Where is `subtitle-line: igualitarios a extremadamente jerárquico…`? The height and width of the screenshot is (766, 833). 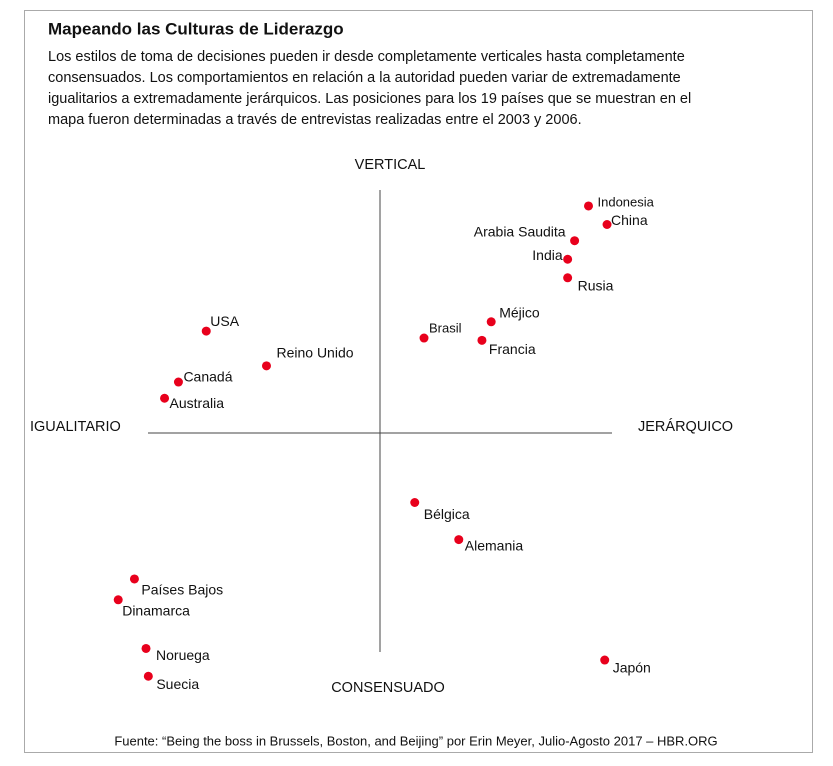
subtitle-line: igualitarios a extremadamente jerárquico… is located at coordinates (369, 99).